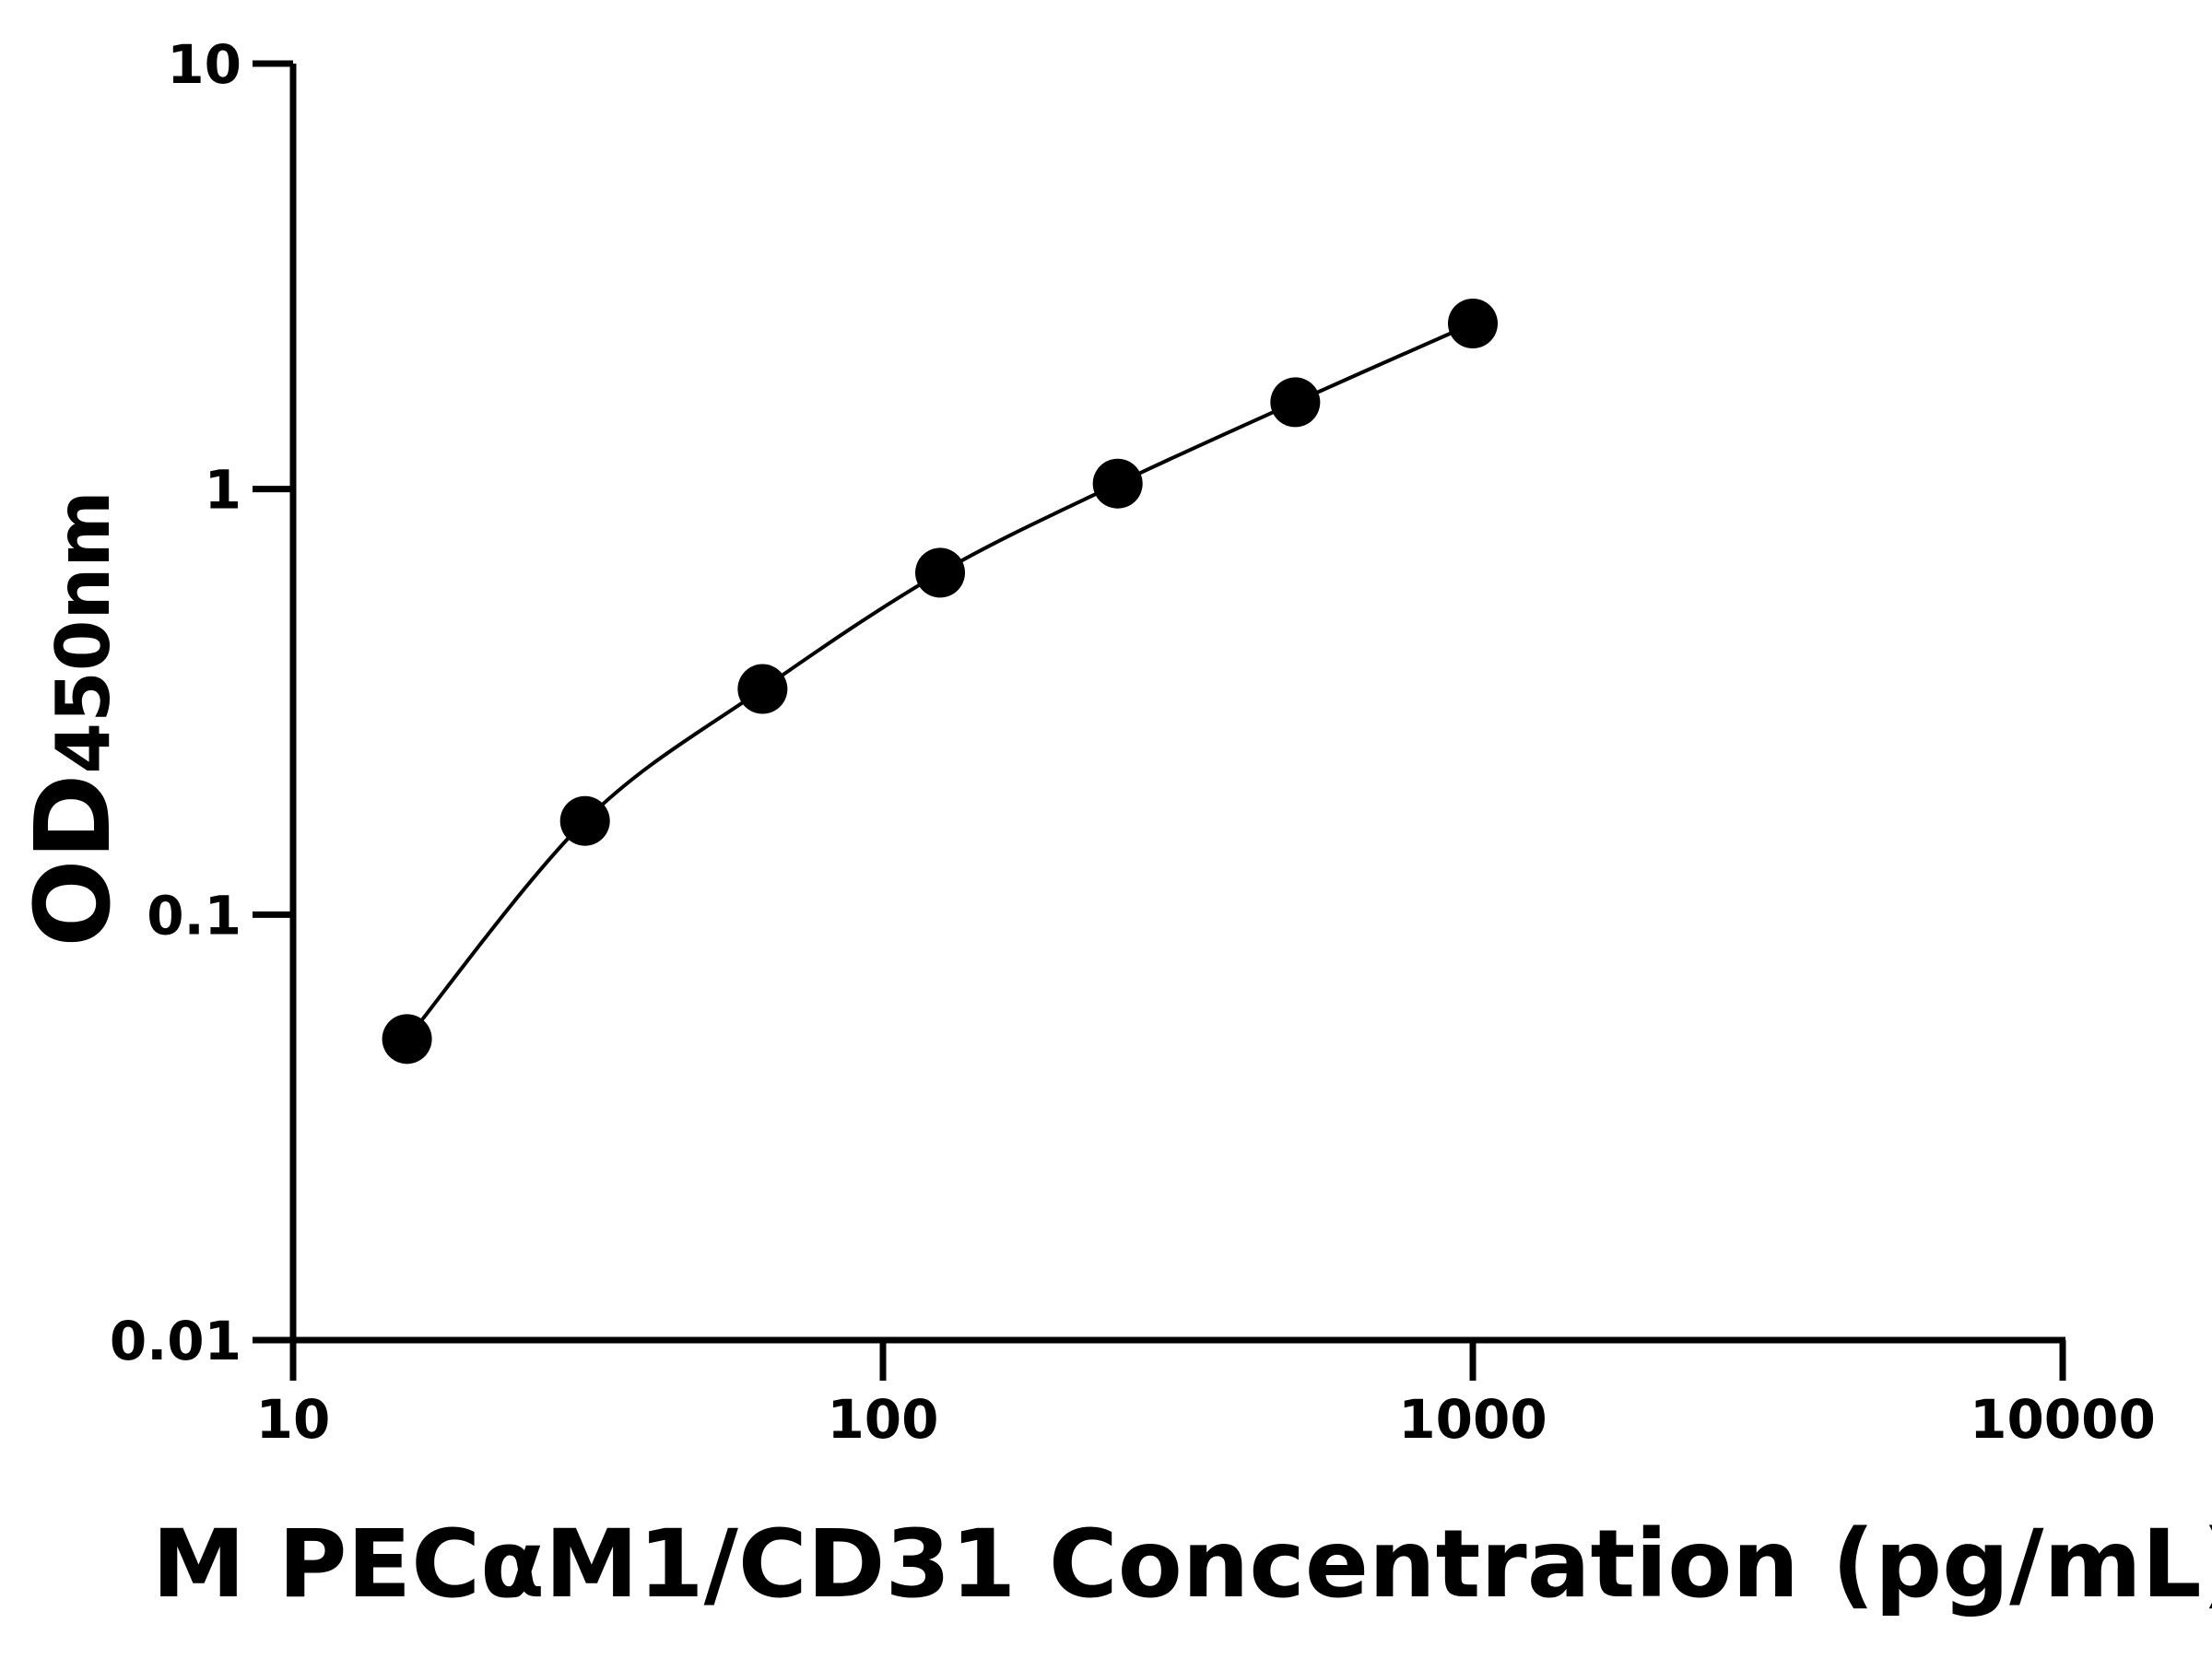  What do you see at coordinates (2063, 1419) in the screenshot?
I see `x-tick-label: 10000` at bounding box center [2063, 1419].